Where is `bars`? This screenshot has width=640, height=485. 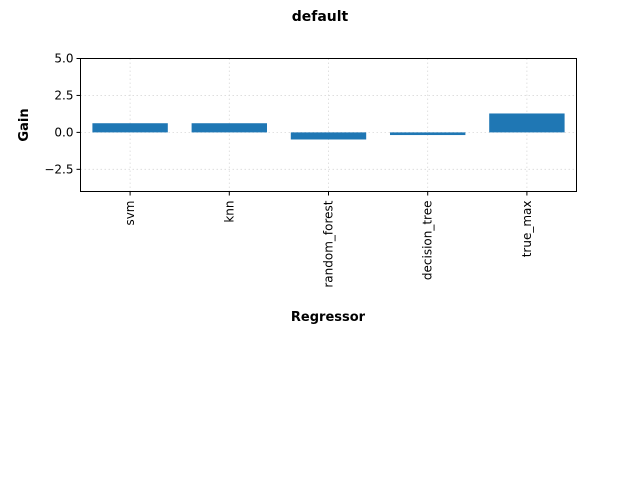 bars is located at coordinates (328, 126).